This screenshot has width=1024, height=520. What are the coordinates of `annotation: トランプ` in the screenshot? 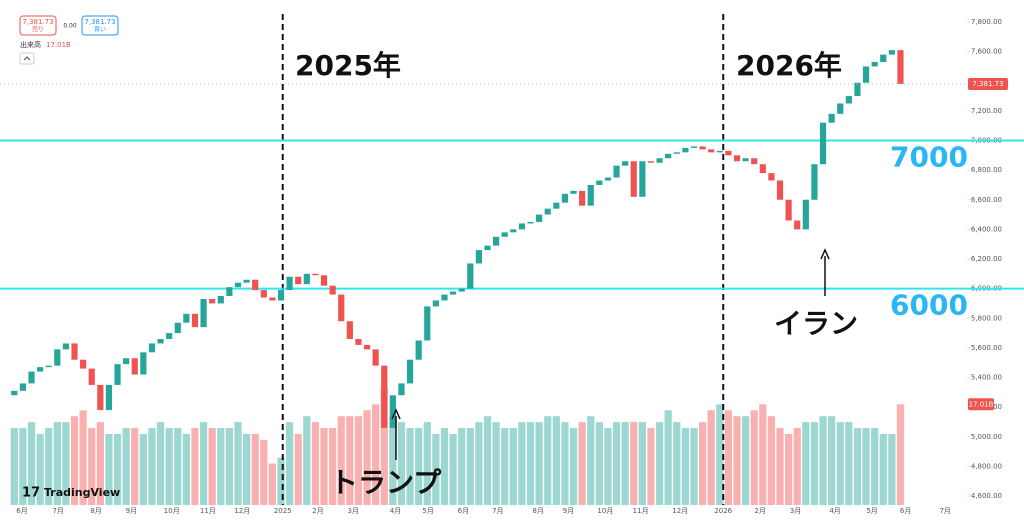 It's located at (386, 482).